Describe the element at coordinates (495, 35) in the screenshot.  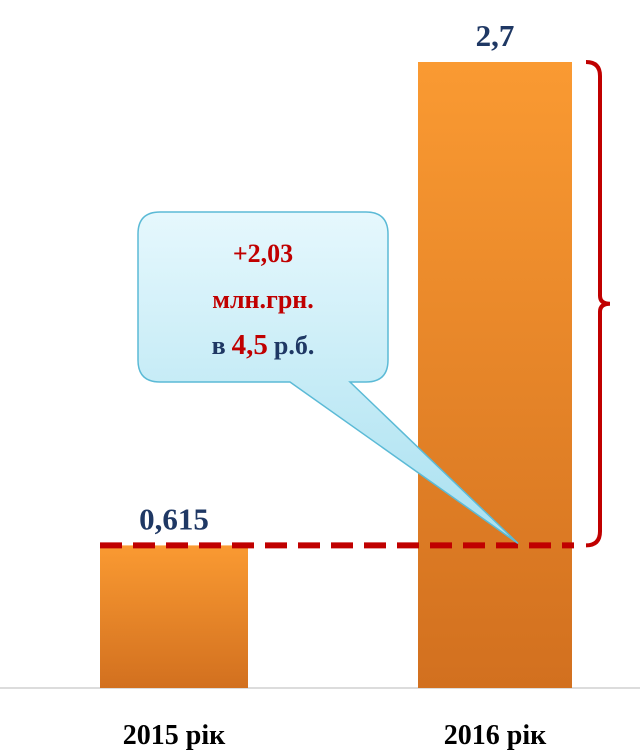
I see `value-label: 2,7` at that location.